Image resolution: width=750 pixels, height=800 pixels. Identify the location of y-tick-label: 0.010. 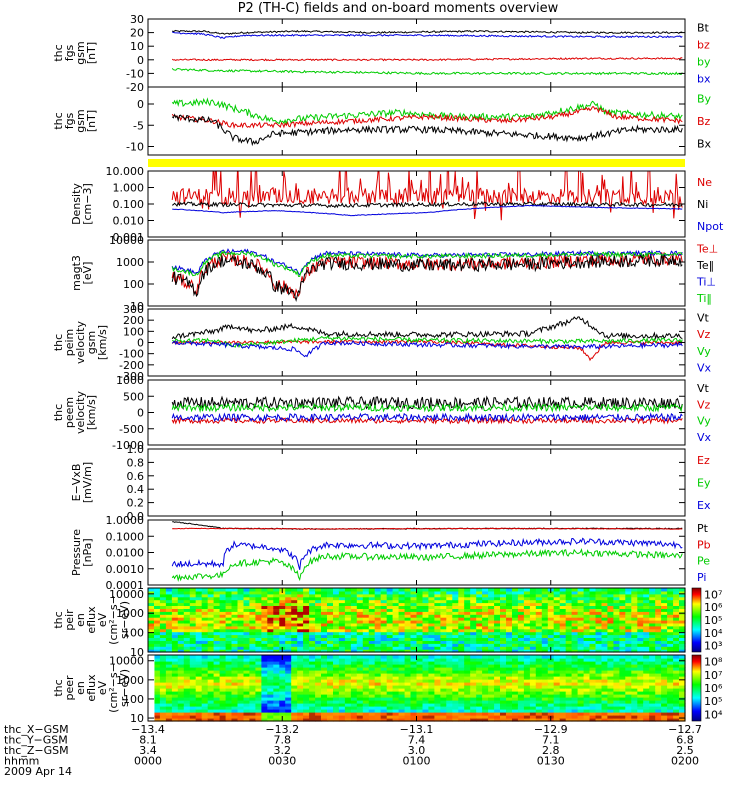
(129, 221).